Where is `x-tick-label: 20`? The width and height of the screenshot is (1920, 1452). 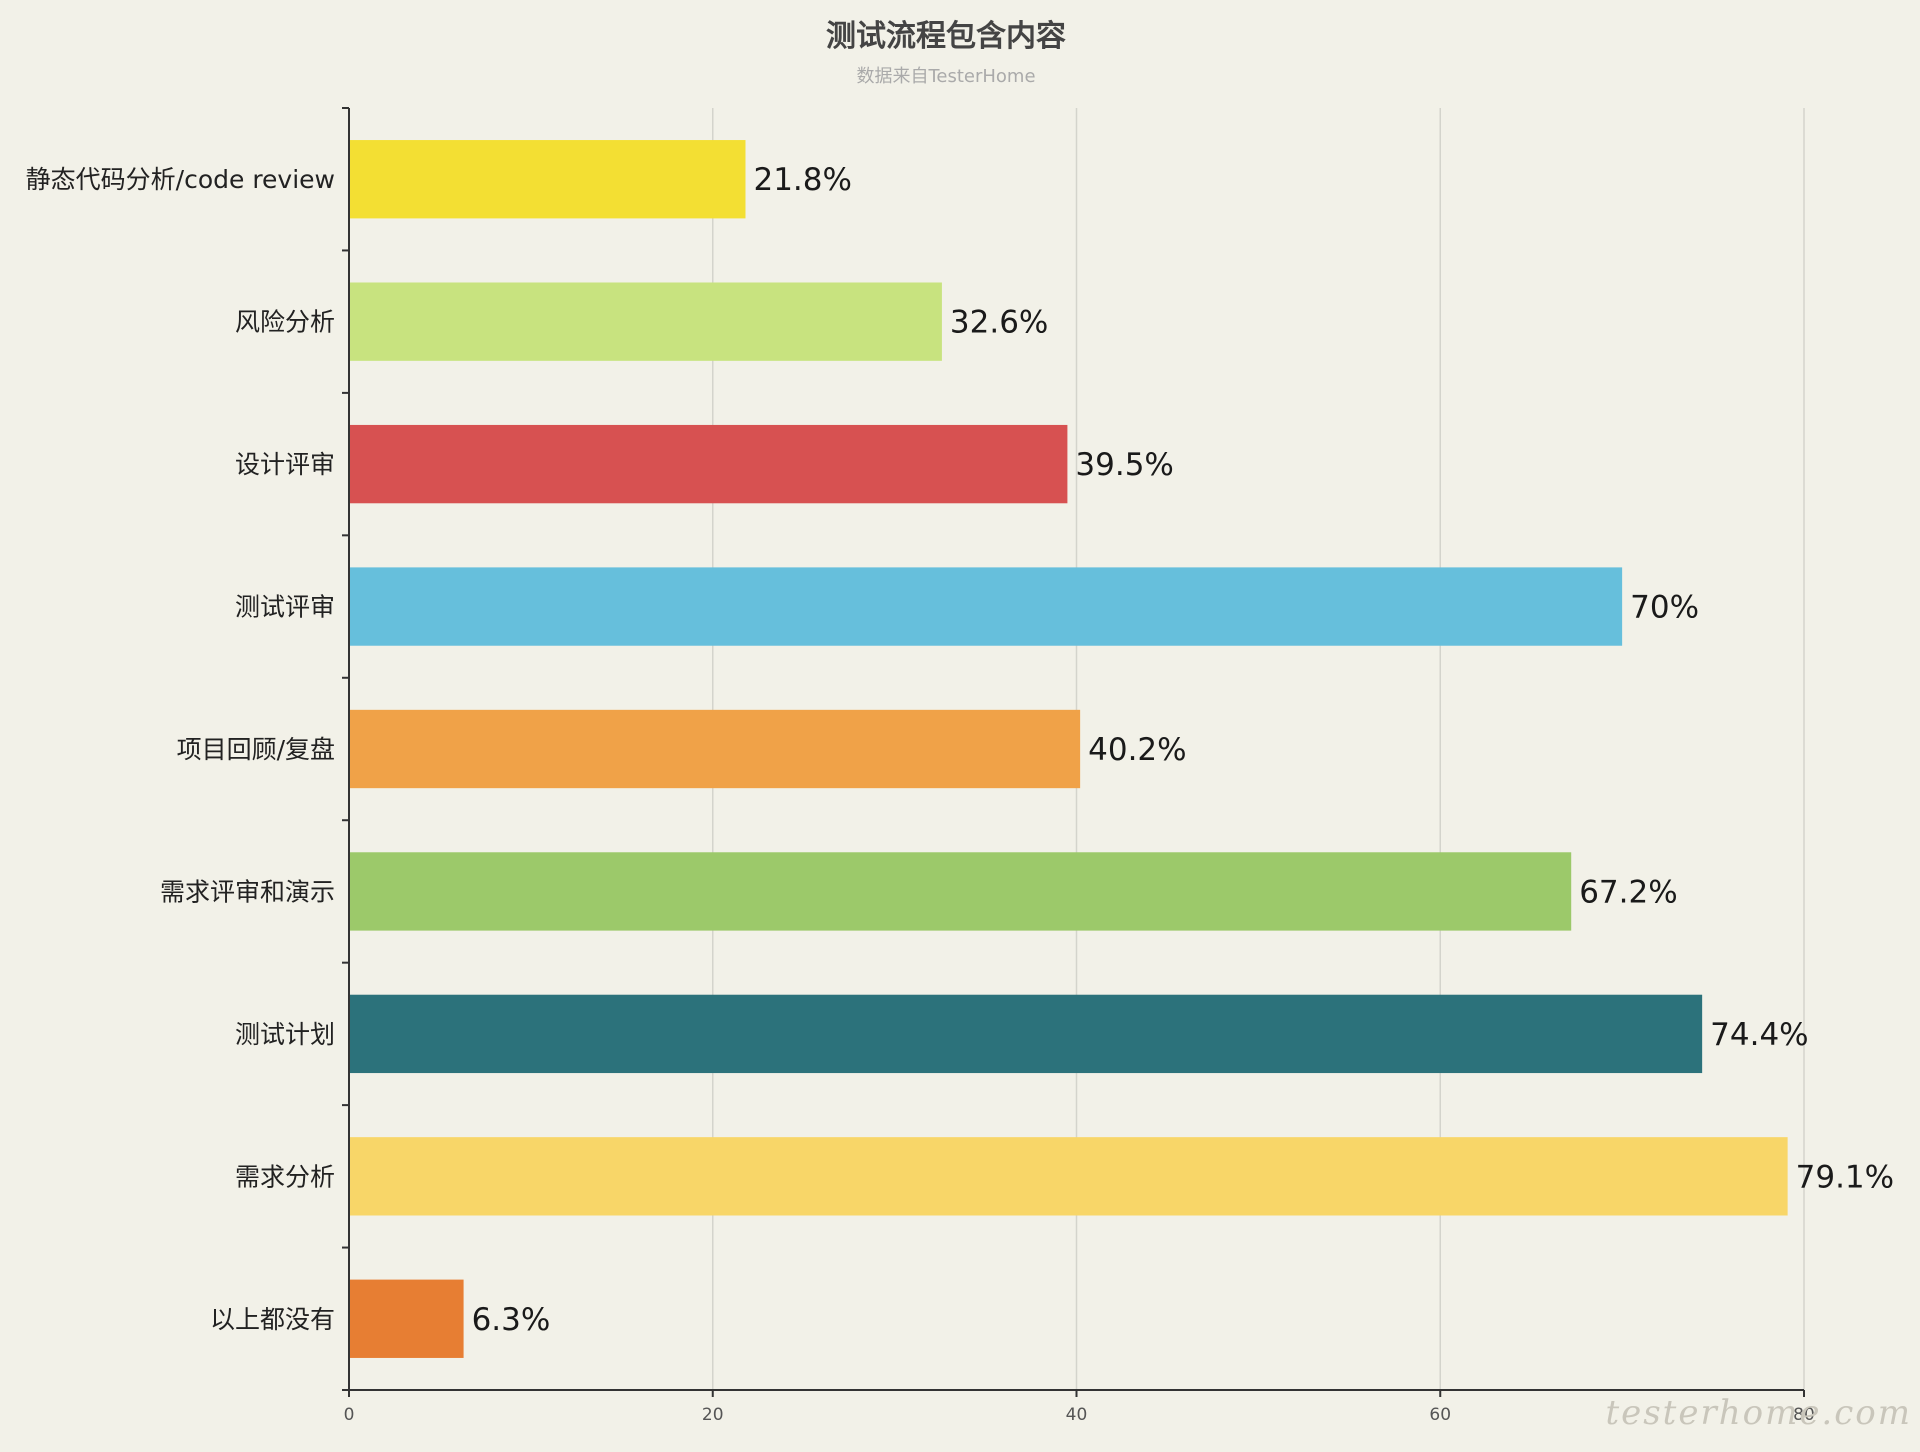
x-tick-label: 20 is located at coordinates (713, 1415).